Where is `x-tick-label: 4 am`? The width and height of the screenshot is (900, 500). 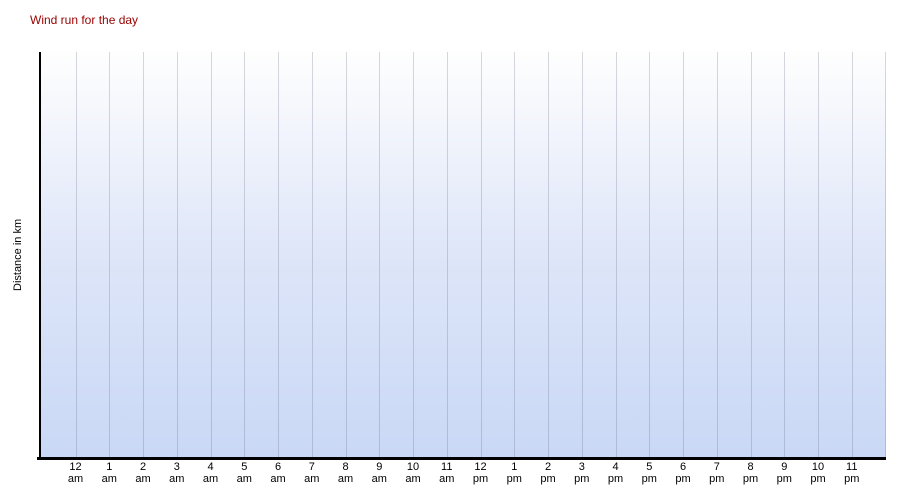
x-tick-label: 4 am is located at coordinates (211, 473).